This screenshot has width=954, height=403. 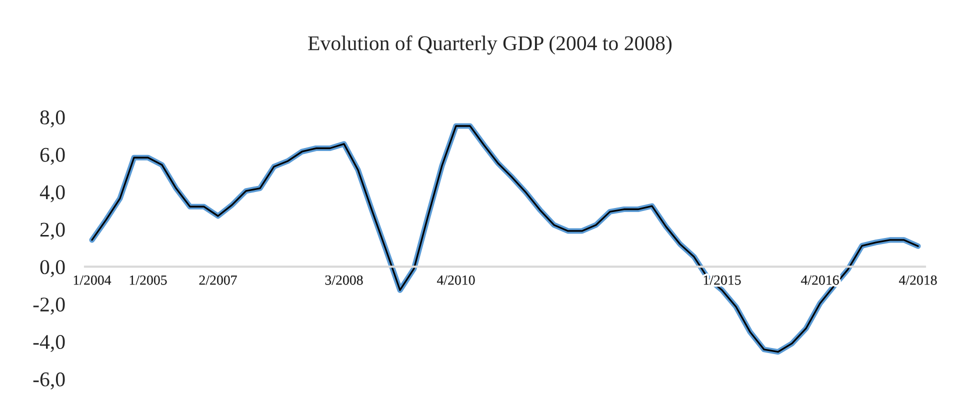 What do you see at coordinates (52, 231) in the screenshot?
I see `y-tick-label: 2,0` at bounding box center [52, 231].